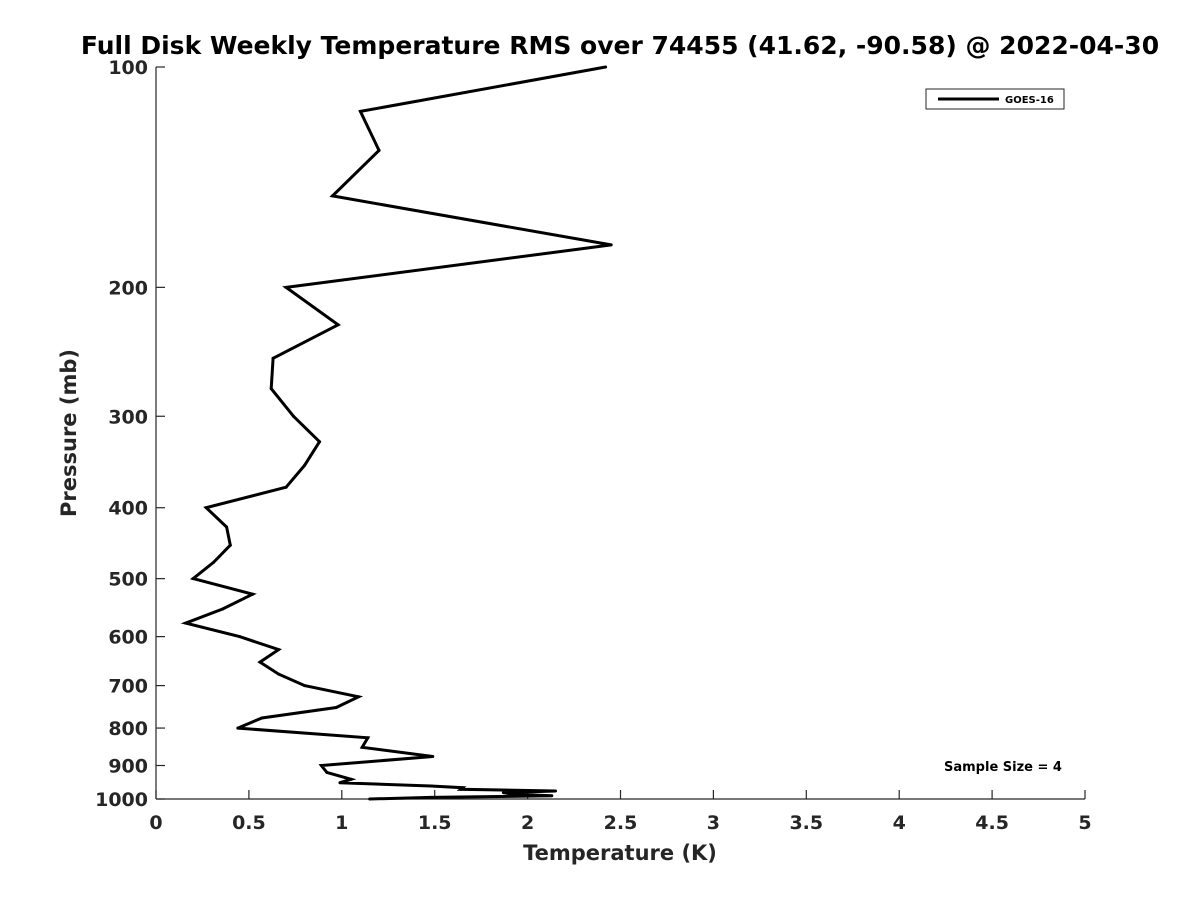 Image resolution: width=1200 pixels, height=900 pixels. What do you see at coordinates (621, 823) in the screenshot?
I see `x-tick-label: 2.5` at bounding box center [621, 823].